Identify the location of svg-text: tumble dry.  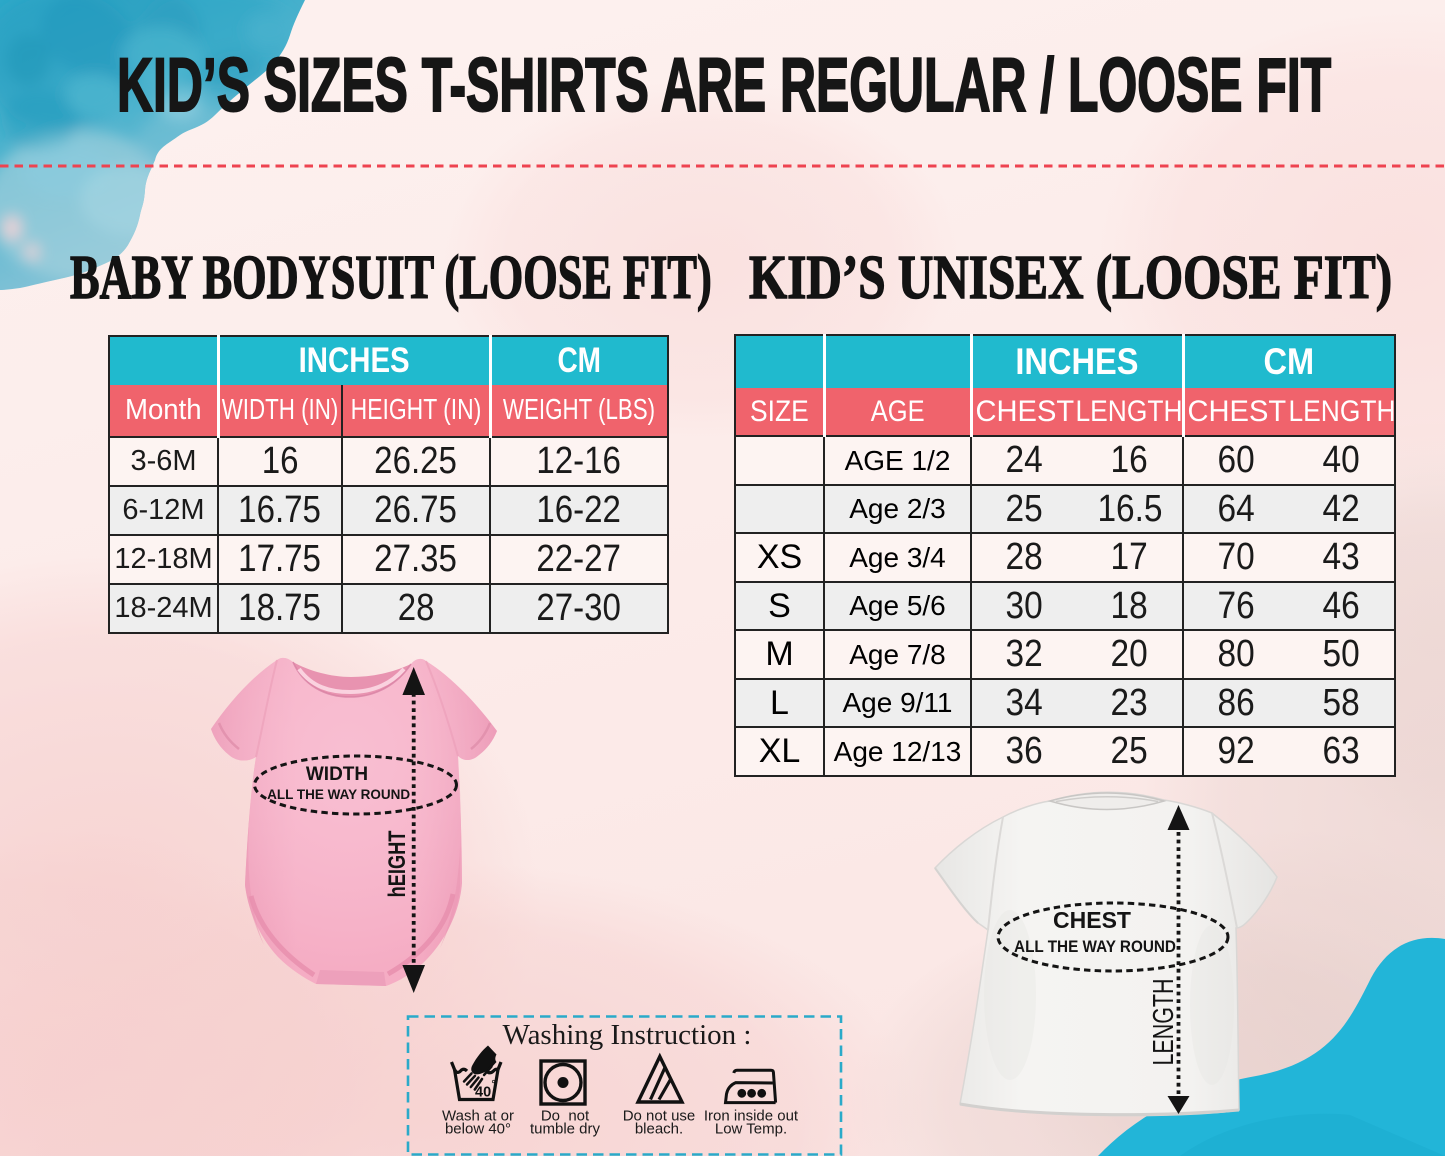
(565, 1129).